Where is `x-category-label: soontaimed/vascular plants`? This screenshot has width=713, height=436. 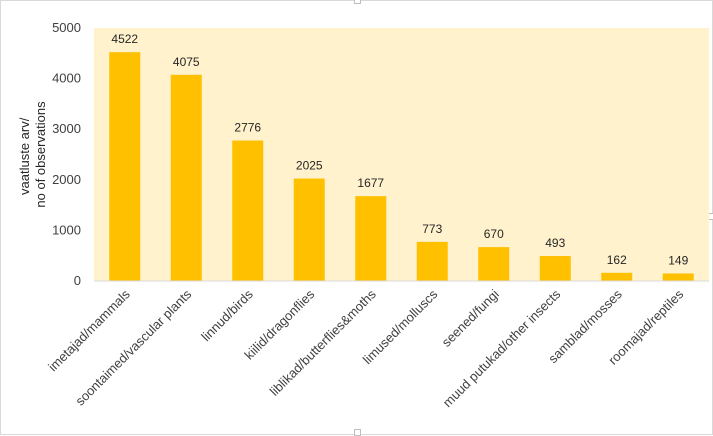 x-category-label: soontaimed/vascular plants is located at coordinates (133, 347).